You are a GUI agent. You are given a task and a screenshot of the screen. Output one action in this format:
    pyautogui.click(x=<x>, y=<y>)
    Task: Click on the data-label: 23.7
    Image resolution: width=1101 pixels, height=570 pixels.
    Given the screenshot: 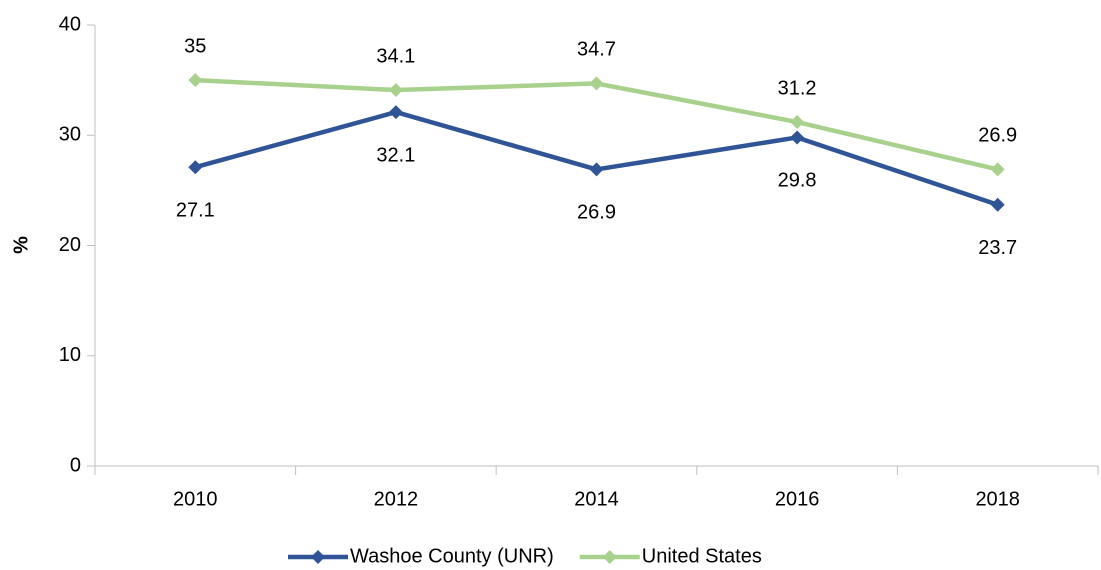 What is the action you would take?
    pyautogui.click(x=997, y=248)
    